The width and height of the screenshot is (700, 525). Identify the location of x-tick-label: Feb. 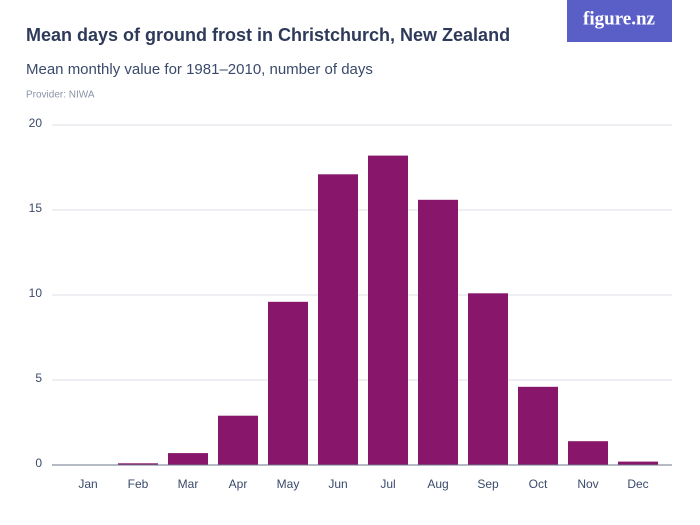
(138, 484).